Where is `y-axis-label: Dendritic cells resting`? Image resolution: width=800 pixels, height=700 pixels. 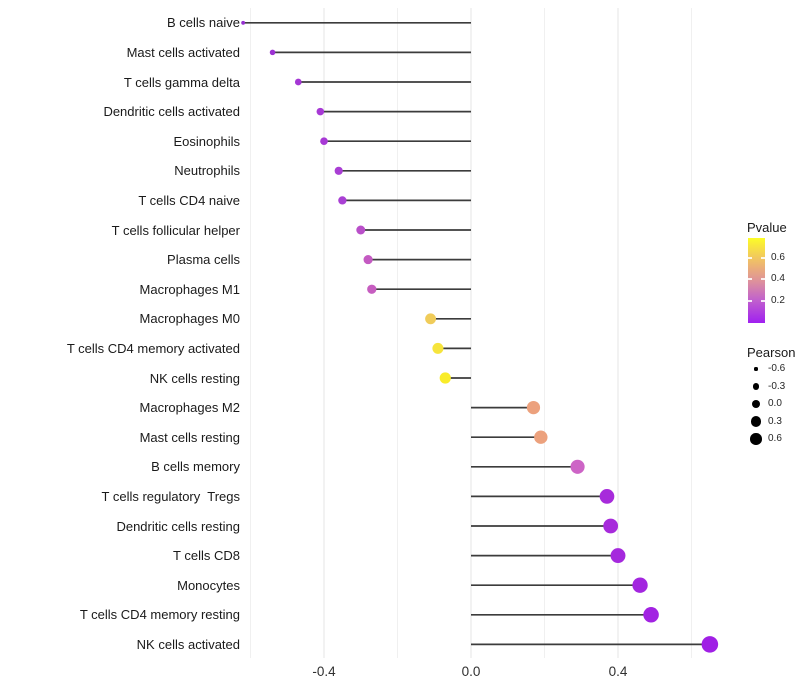
y-axis-label: Dendritic cells resting is located at coordinates (178, 526).